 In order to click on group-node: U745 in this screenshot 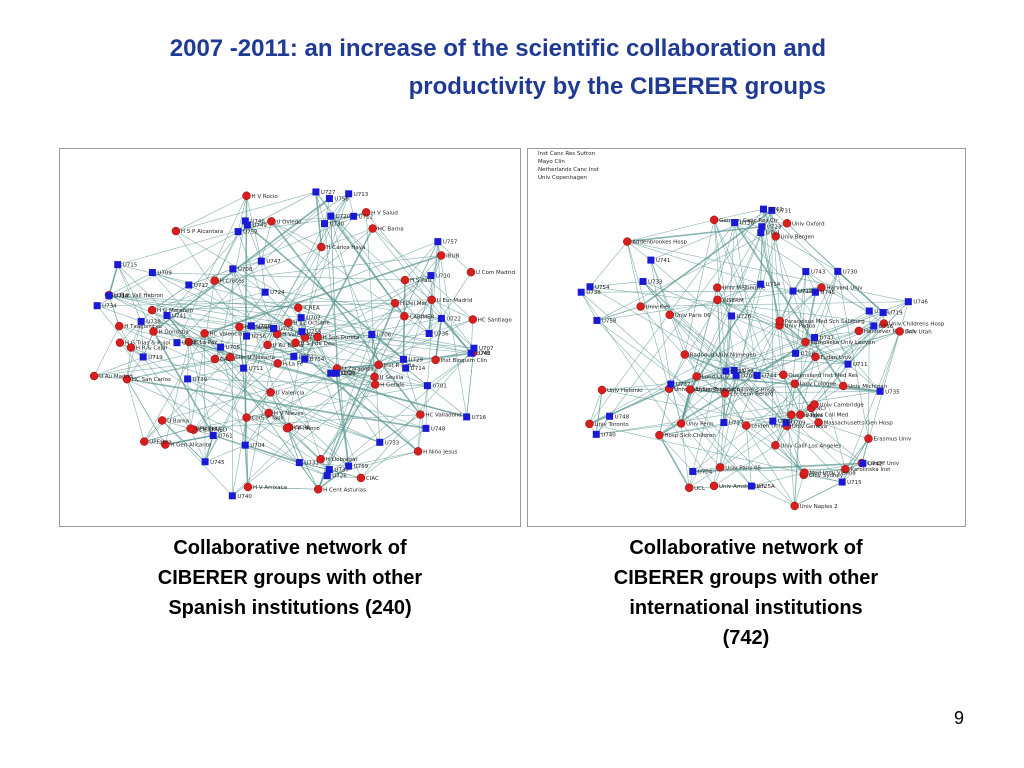, I will do `click(213, 462)`.